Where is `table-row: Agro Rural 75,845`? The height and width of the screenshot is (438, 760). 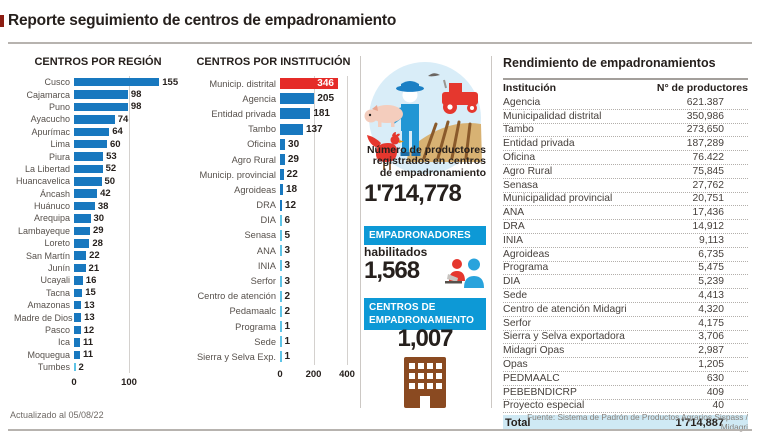 table-row: Agro Rural 75,845 is located at coordinates (625, 172).